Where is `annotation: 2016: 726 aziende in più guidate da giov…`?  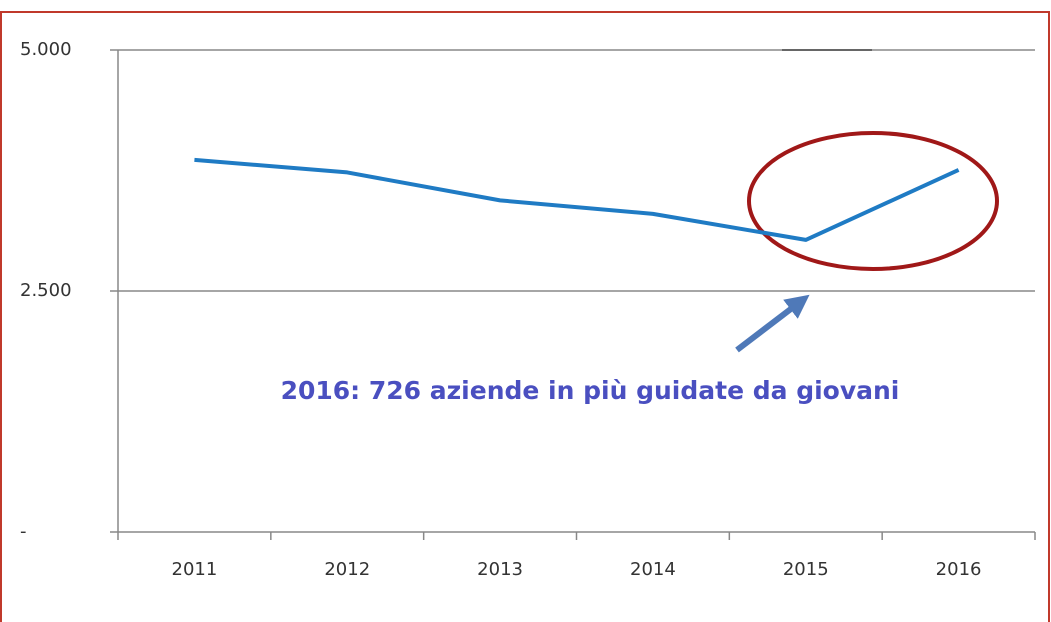 annotation: 2016: 726 aziende in più guidate da giov… is located at coordinates (590, 390).